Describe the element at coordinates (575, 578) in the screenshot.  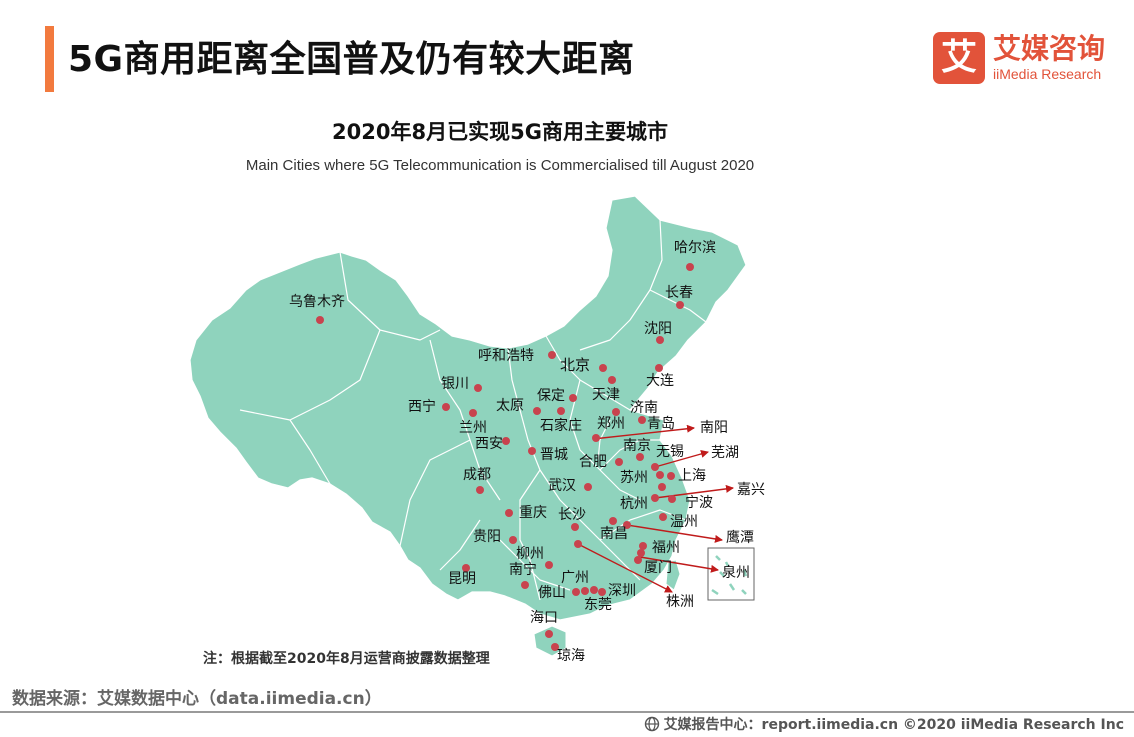
I see `city-label-guangzhou: 广州` at that location.